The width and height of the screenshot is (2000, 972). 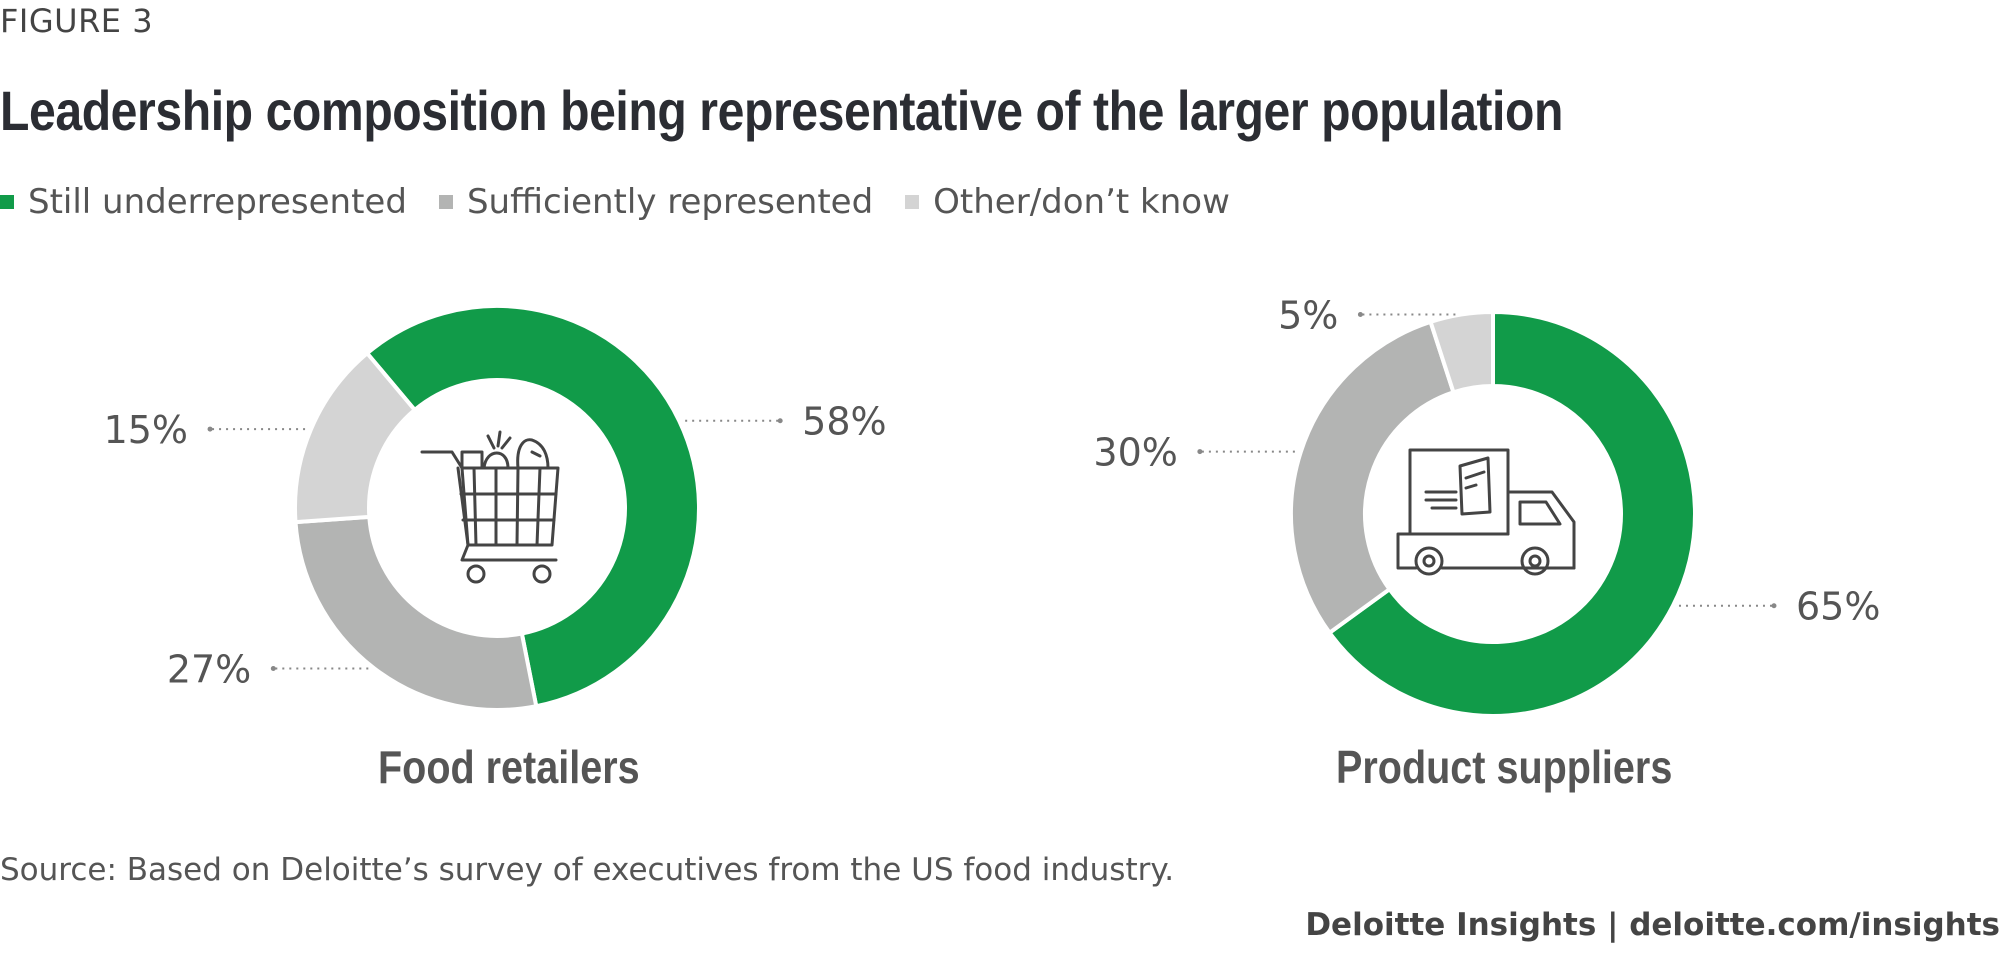 I want to click on shopping-cart-icon, so click(x=490, y=507).